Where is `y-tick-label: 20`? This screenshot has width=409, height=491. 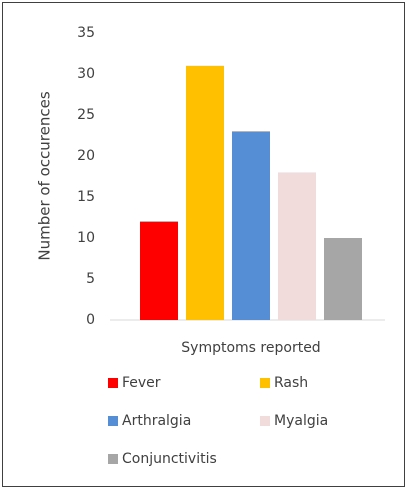
y-tick-label: 20 is located at coordinates (86, 156).